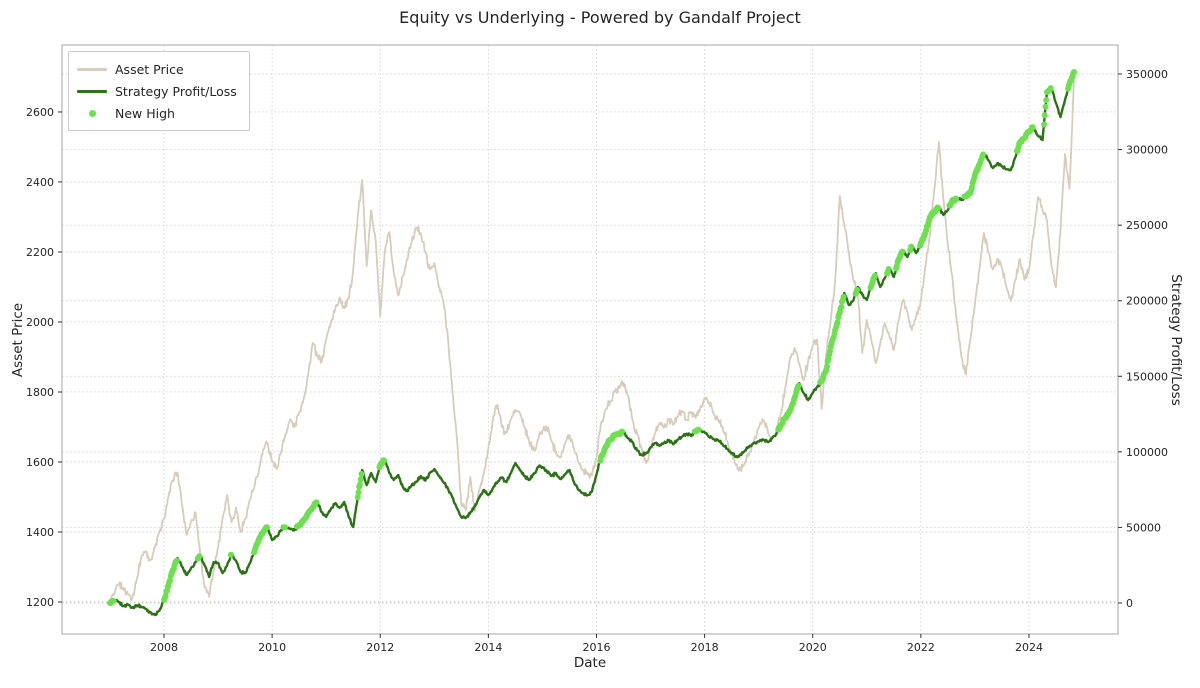  I want to click on x-axis-label: Date, so click(590, 663).